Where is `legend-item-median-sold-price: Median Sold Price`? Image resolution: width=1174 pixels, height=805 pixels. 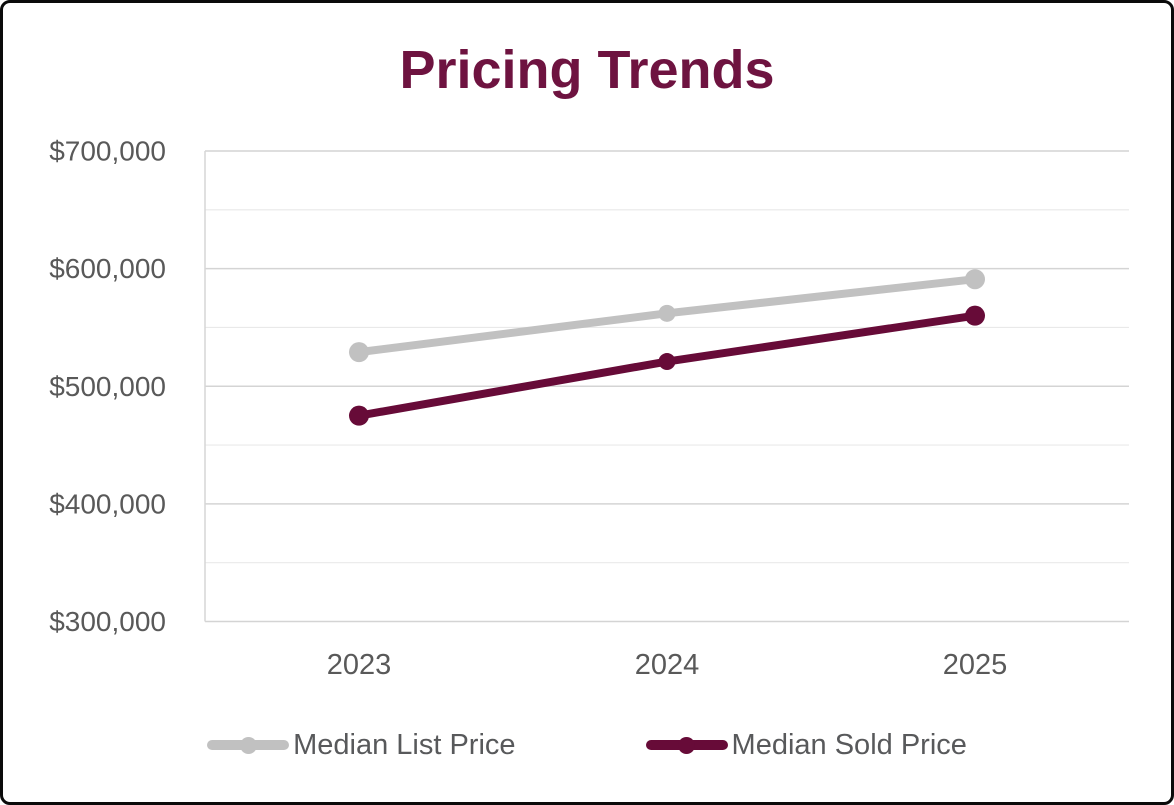
legend-item-median-sold-price: Median Sold Price is located at coordinates (806, 745).